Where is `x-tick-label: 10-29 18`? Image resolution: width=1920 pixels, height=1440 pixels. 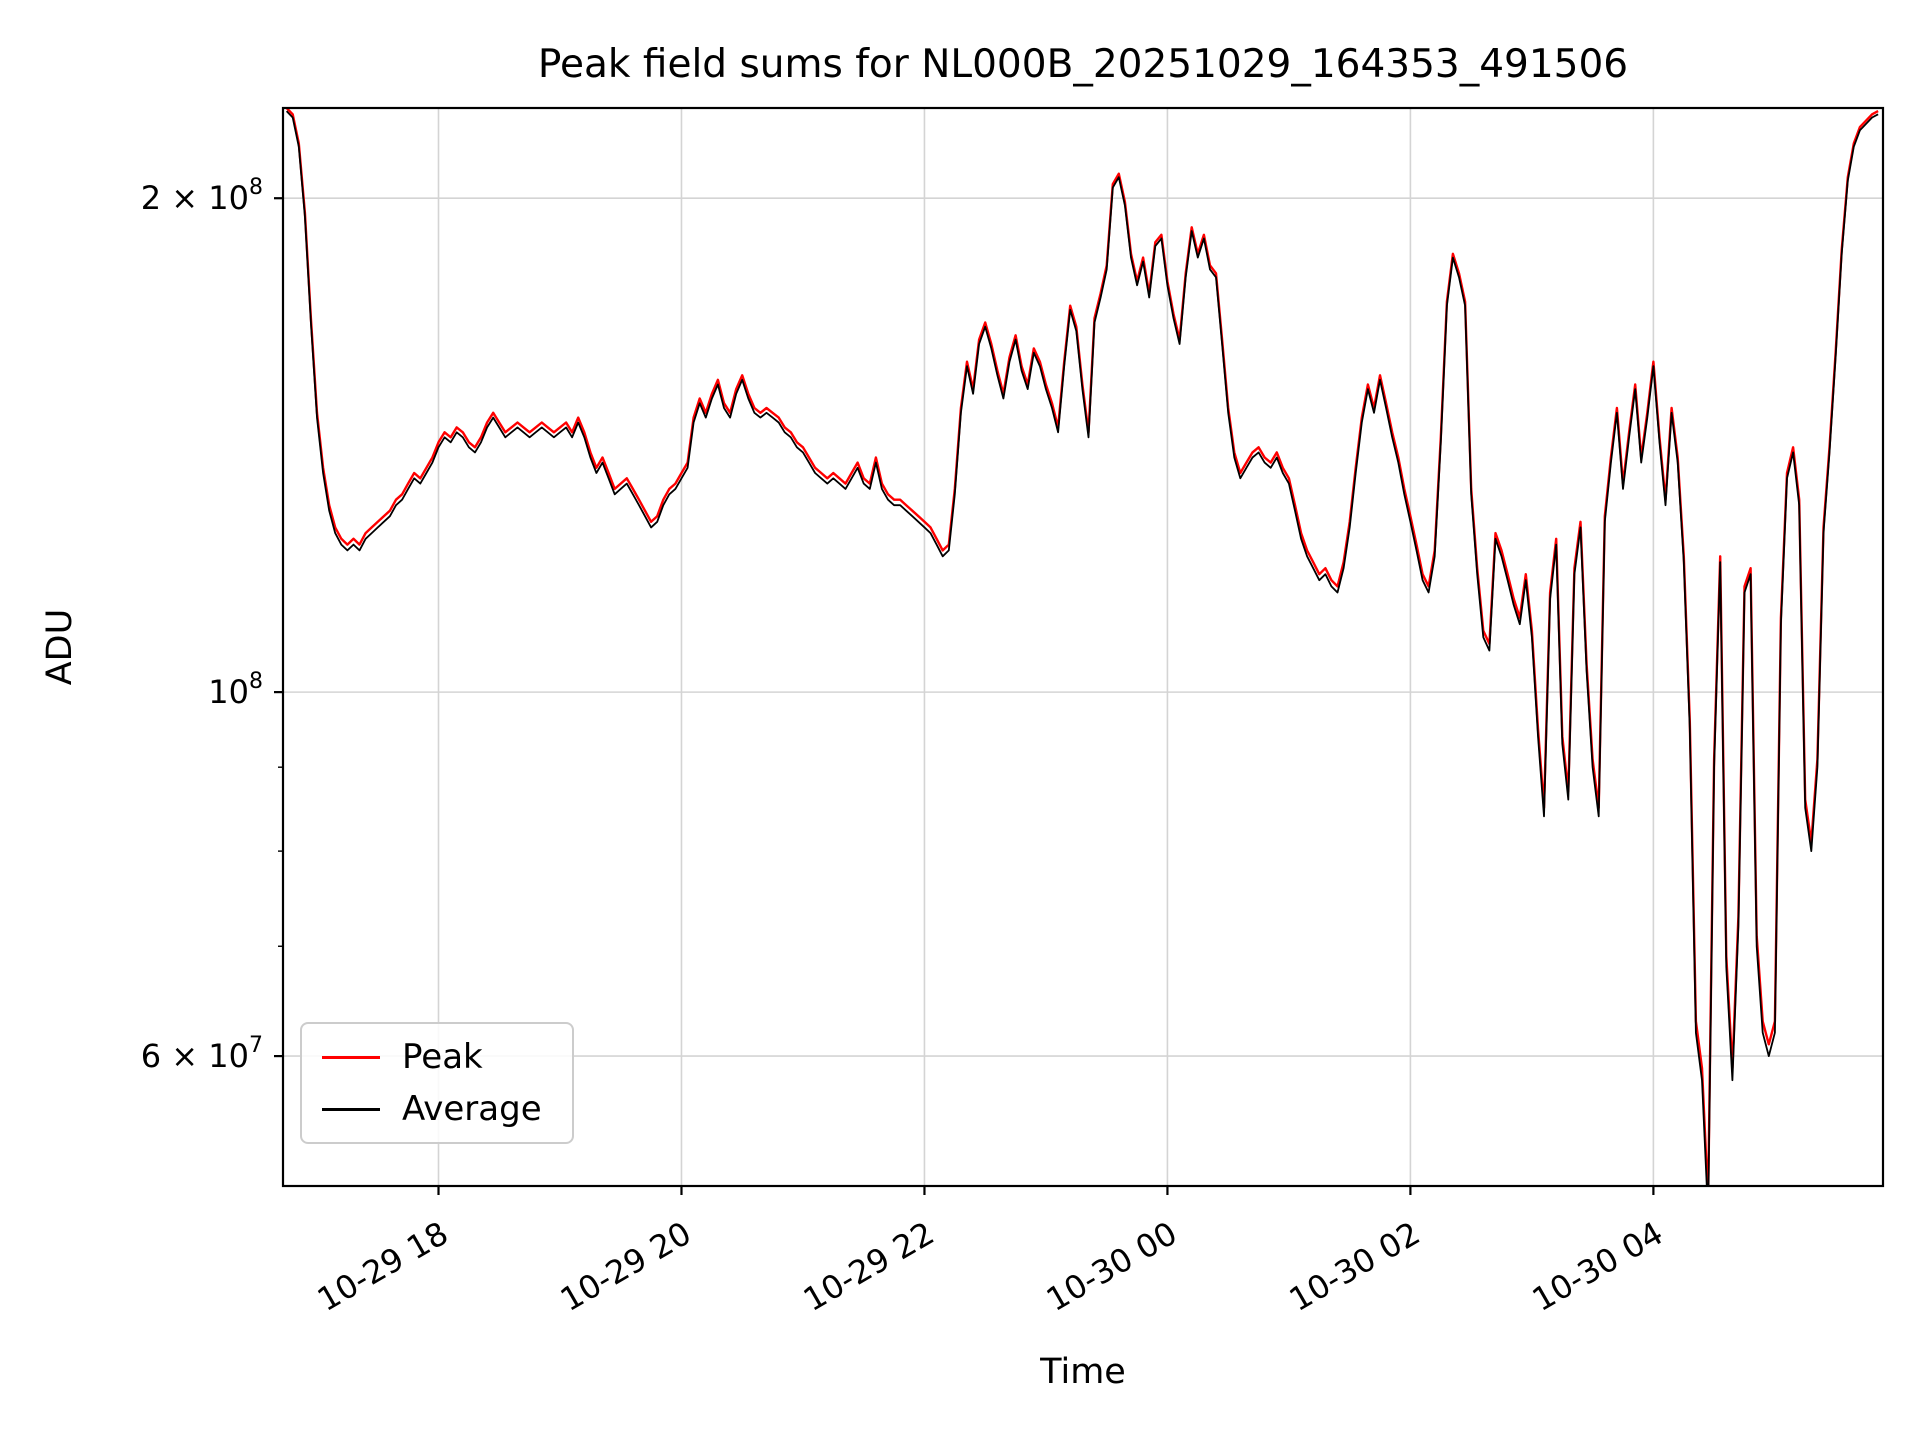 x-tick-label: 10-29 18 is located at coordinates (383, 1266).